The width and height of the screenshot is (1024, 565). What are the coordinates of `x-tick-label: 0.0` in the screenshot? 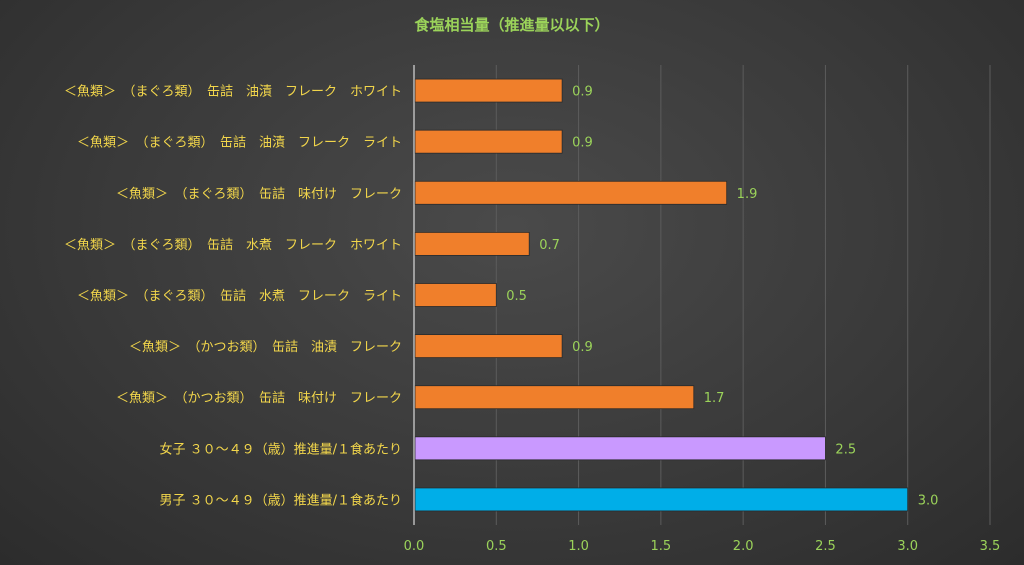 It's located at (414, 546).